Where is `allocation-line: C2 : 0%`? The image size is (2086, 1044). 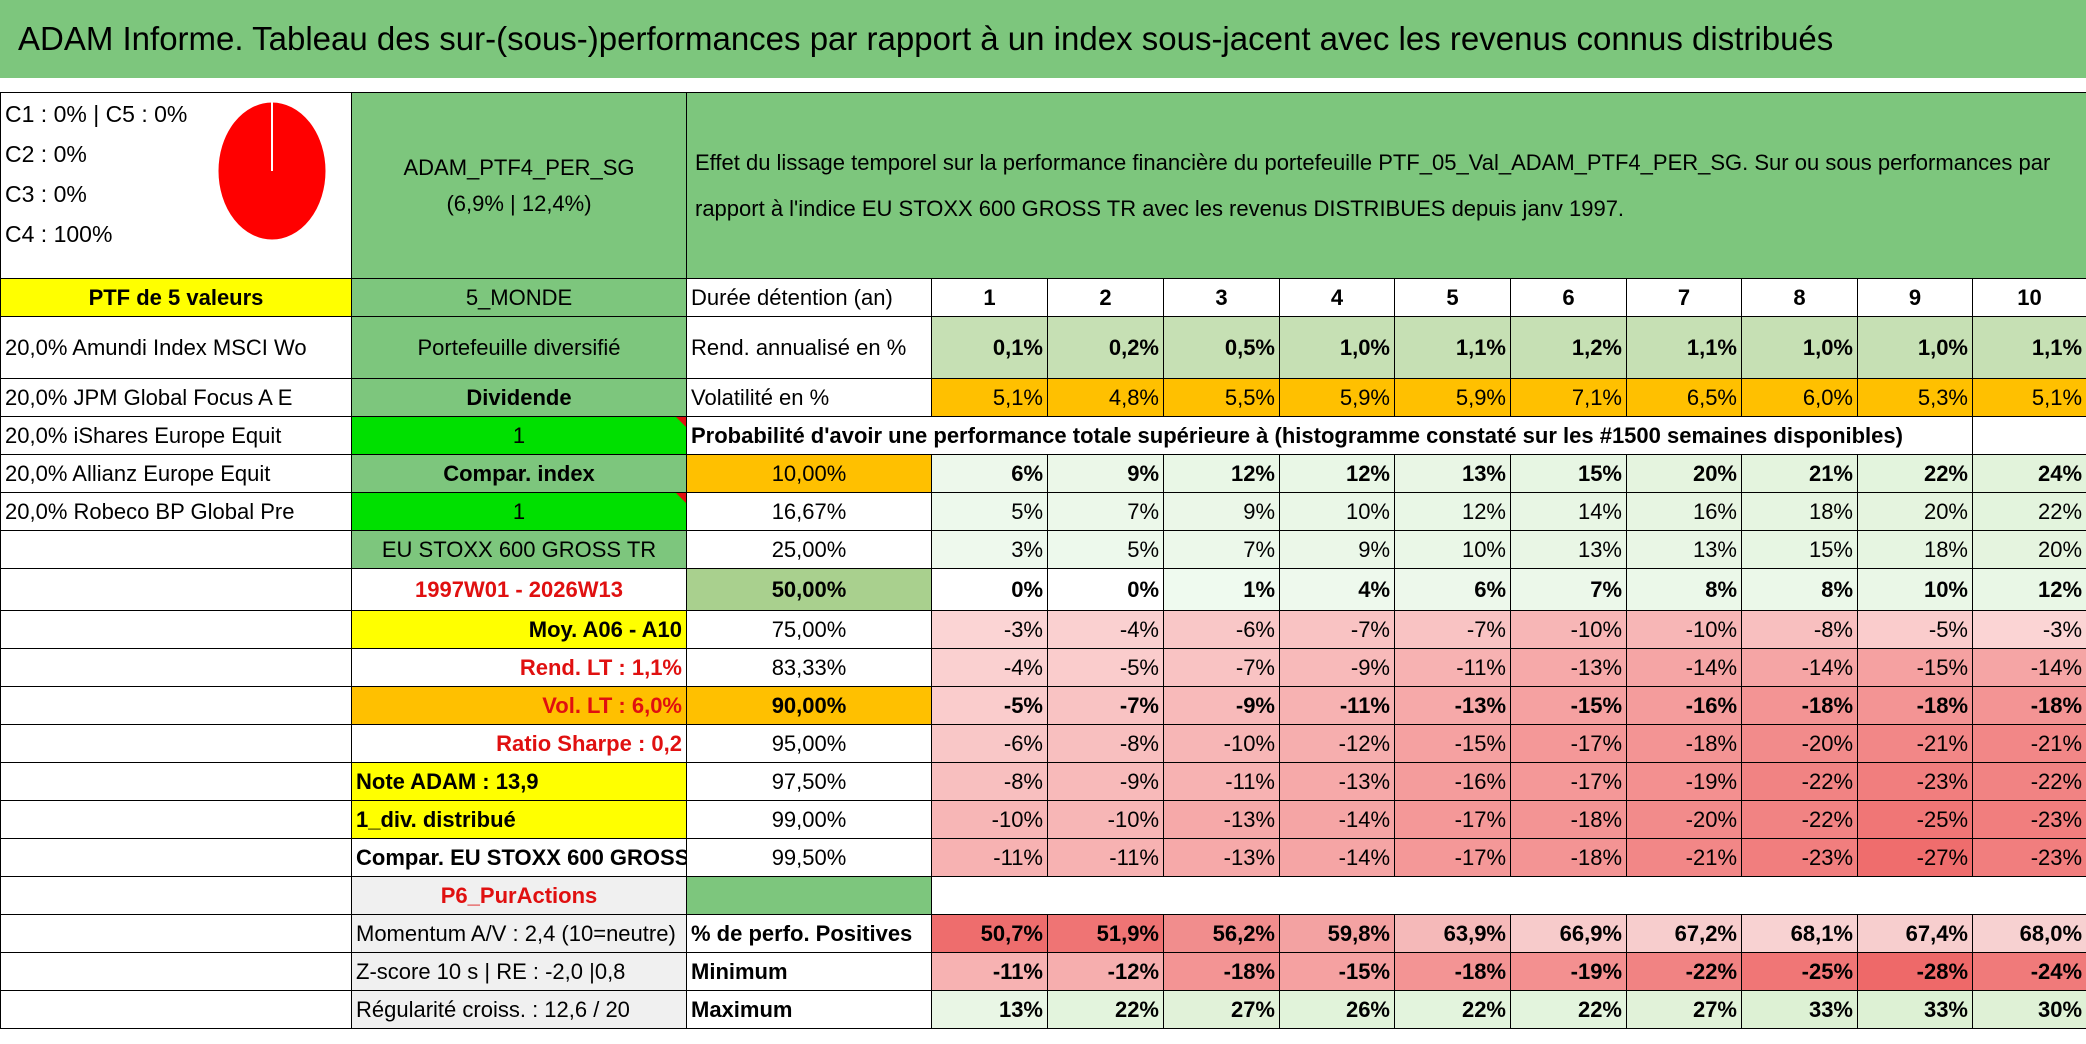
allocation-line: C2 : 0% is located at coordinates (46, 154).